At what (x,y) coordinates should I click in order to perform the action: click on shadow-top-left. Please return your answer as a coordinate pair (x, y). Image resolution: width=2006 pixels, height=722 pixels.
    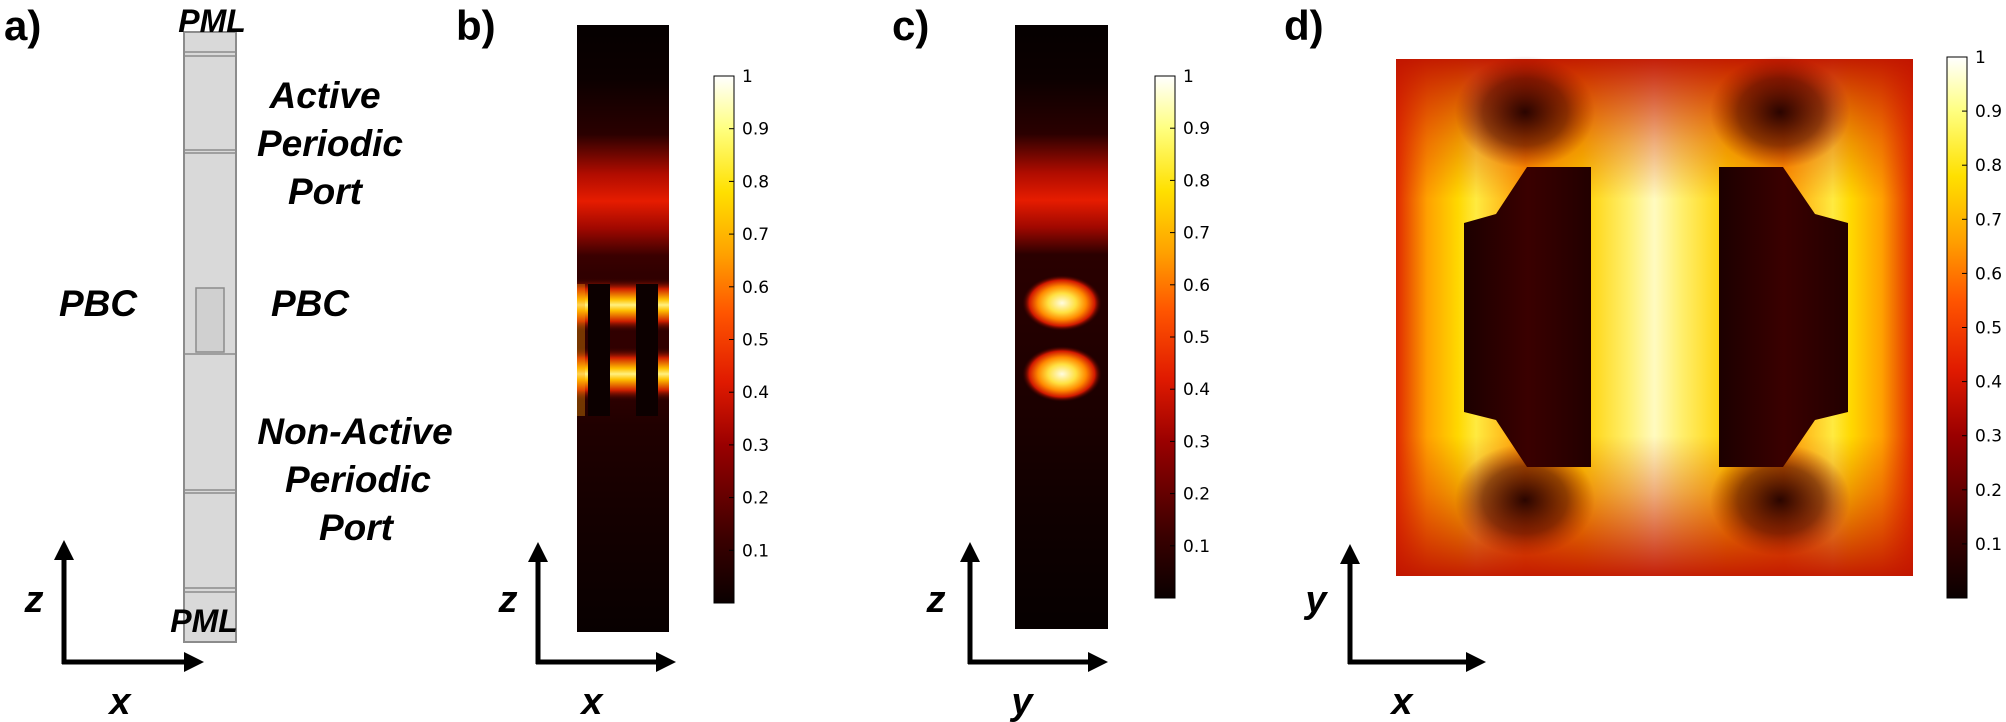
    Looking at the image, I should click on (1525, 112).